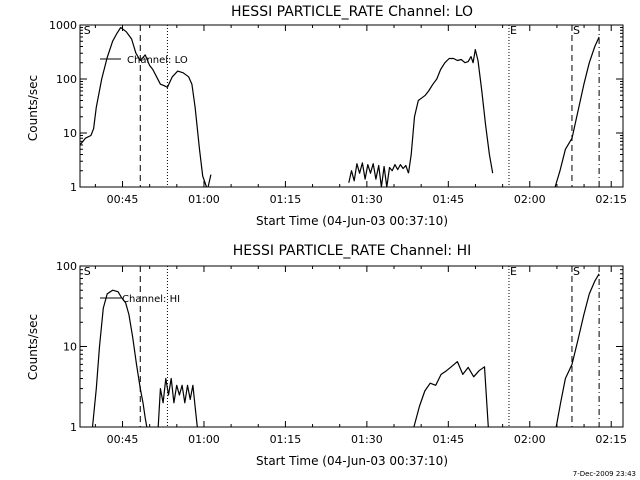  Describe the element at coordinates (157, 60) in the screenshot. I see `legend-label: Channel: LO` at that location.